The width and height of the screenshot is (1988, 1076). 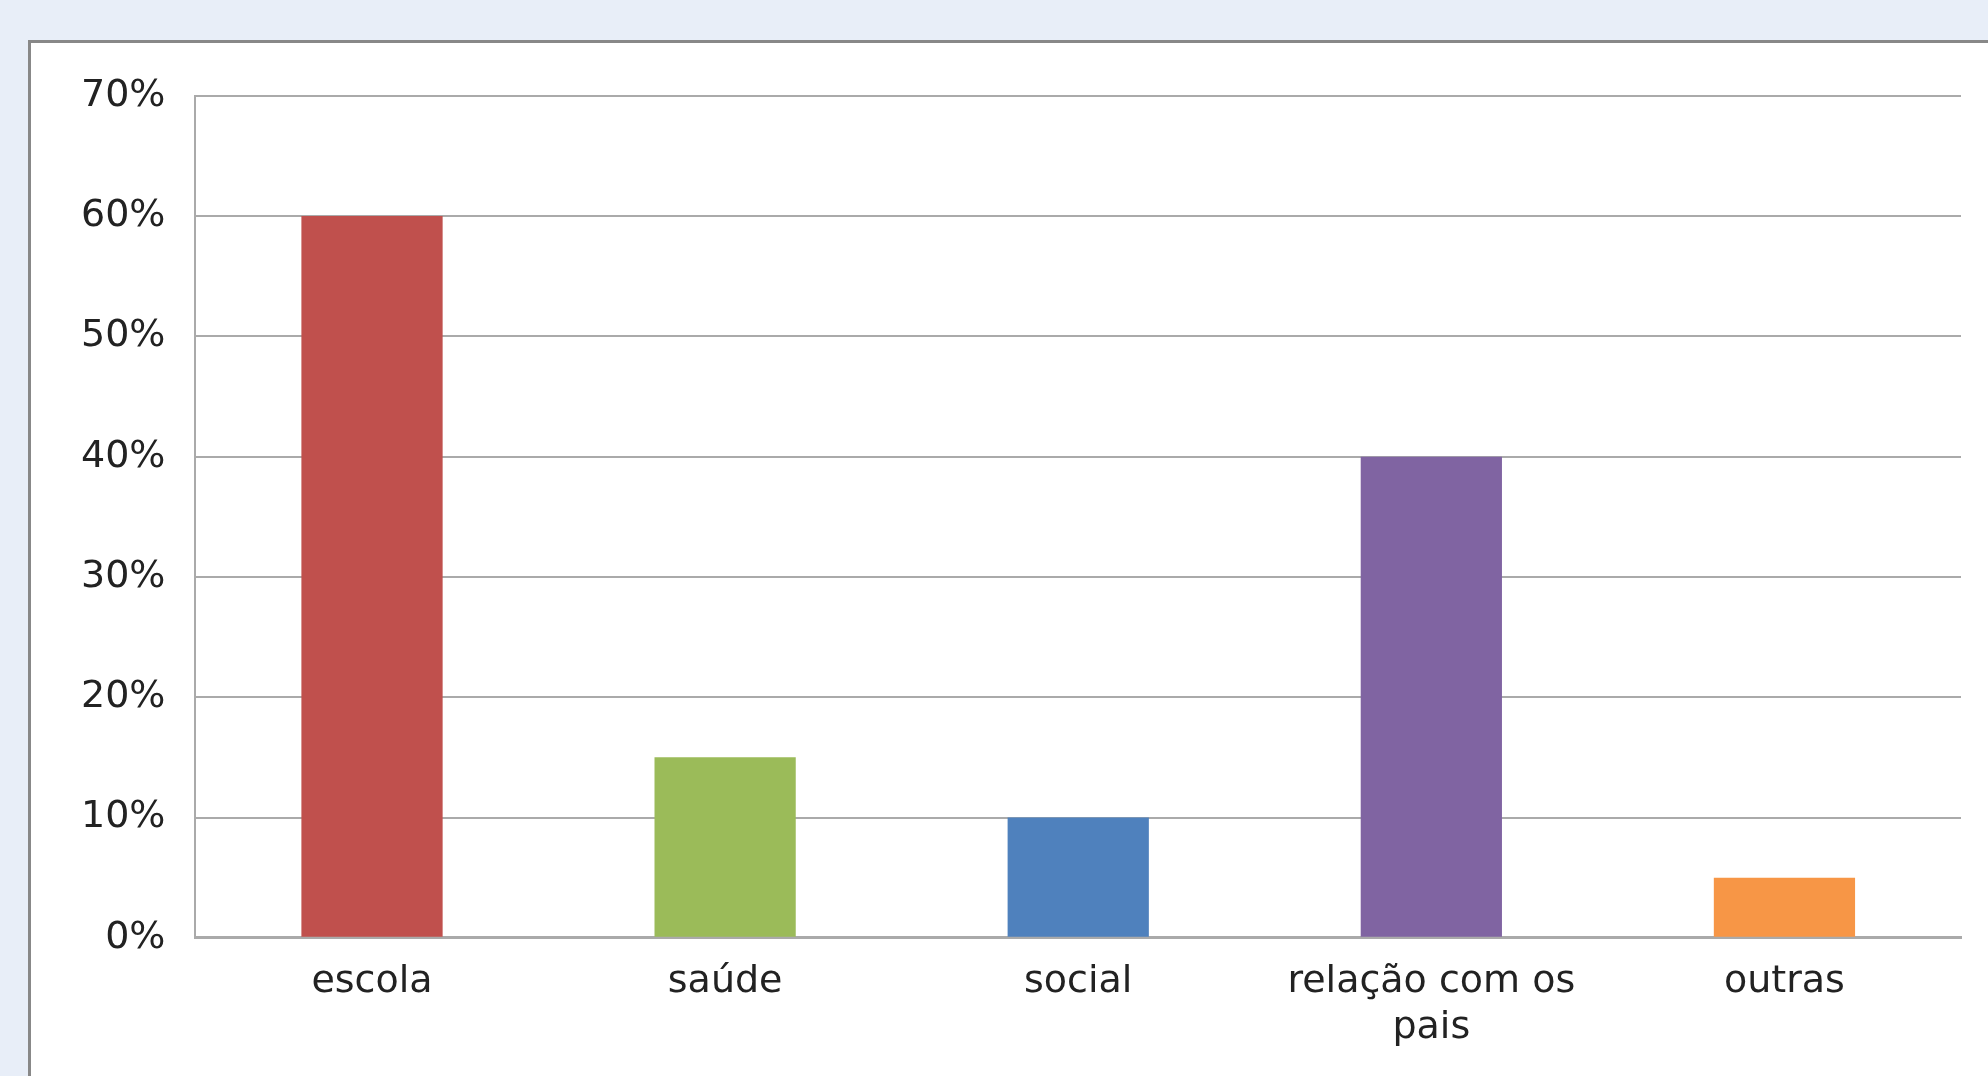 I want to click on y-tick-label: 20%, so click(x=123, y=694).